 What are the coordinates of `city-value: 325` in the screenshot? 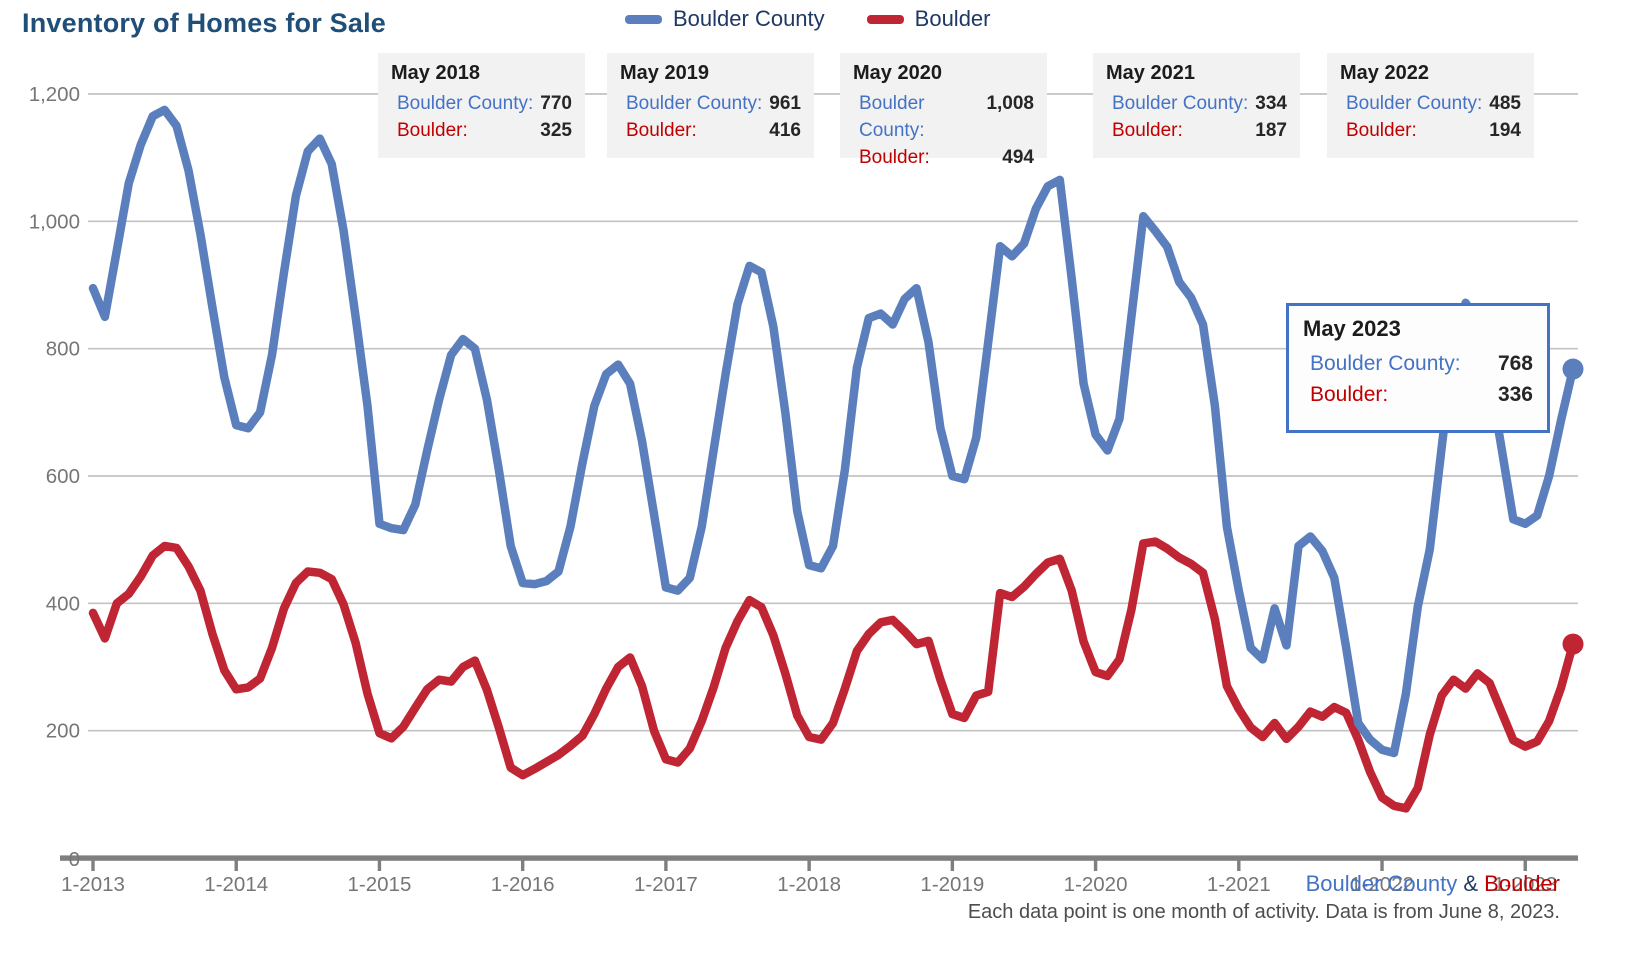 It's located at (556, 130).